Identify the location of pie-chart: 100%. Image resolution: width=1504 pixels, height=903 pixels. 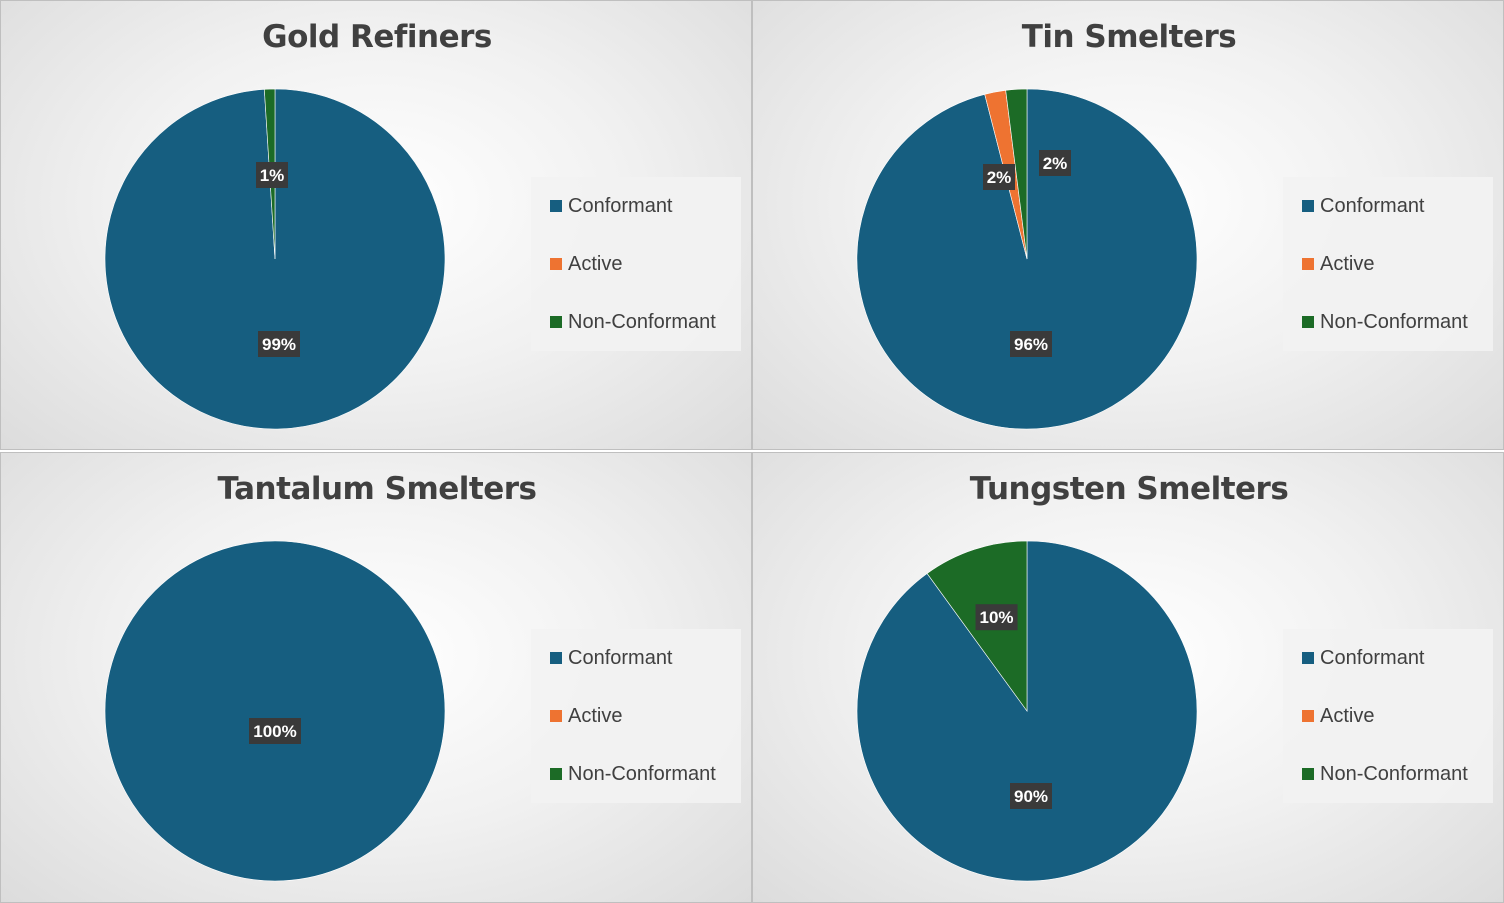
(275, 711).